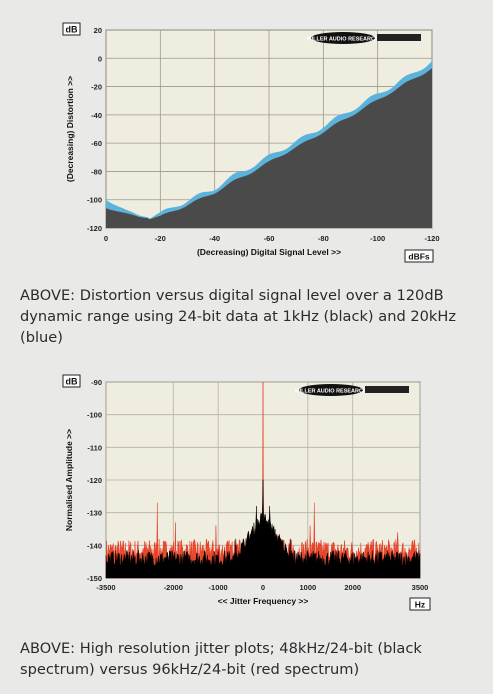 Image resolution: width=493 pixels, height=694 pixels. Describe the element at coordinates (308, 587) in the screenshot. I see `jitter-x-tick-label: 1000` at that location.